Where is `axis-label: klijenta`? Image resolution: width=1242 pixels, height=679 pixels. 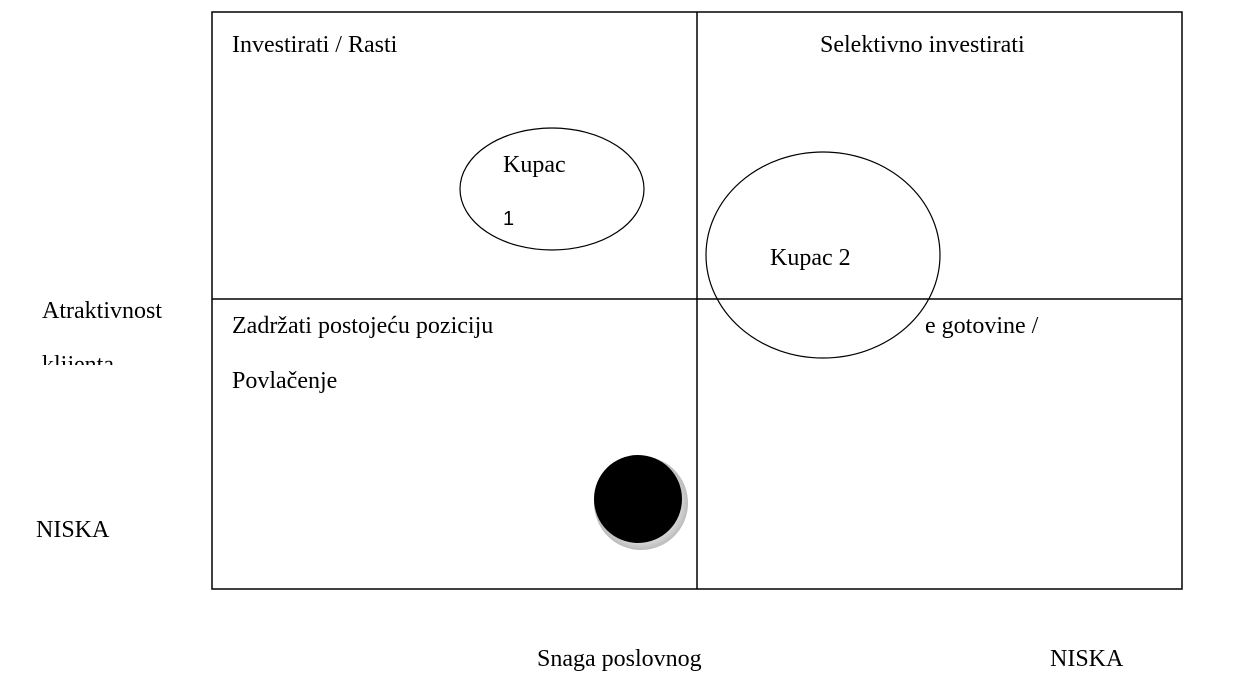
axis-label: klijenta is located at coordinates (78, 365).